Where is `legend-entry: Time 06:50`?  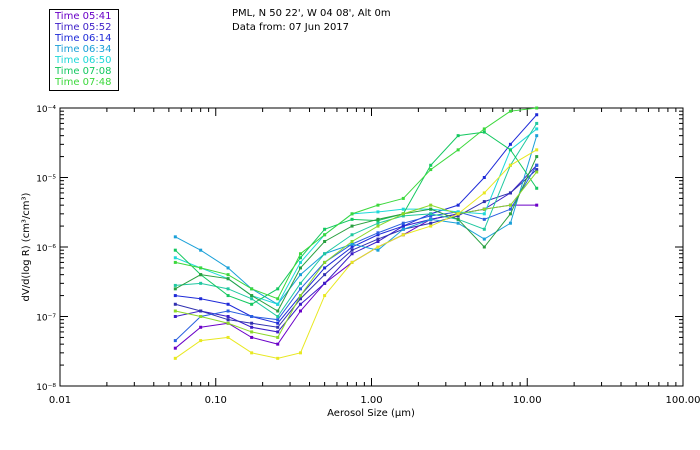
legend-entry: Time 06:50 is located at coordinates (83, 60).